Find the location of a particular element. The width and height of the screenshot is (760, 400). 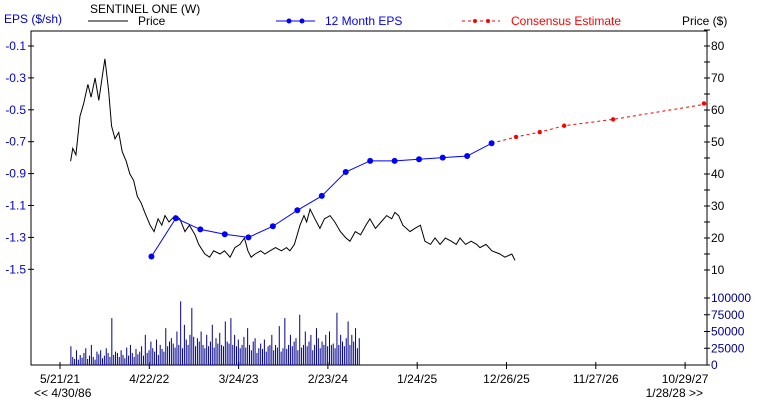

volume-tick-label: 25000 is located at coordinates (728, 348).